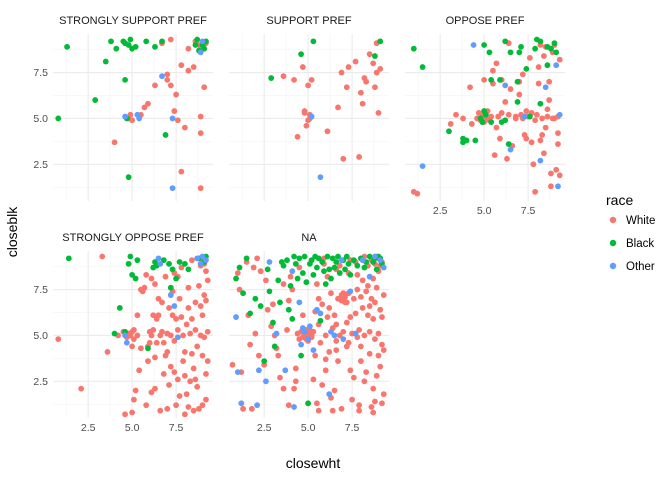 This screenshot has height=480, width=672. Describe the element at coordinates (528, 211) in the screenshot. I see `x-tick-label: 7.5` at that location.